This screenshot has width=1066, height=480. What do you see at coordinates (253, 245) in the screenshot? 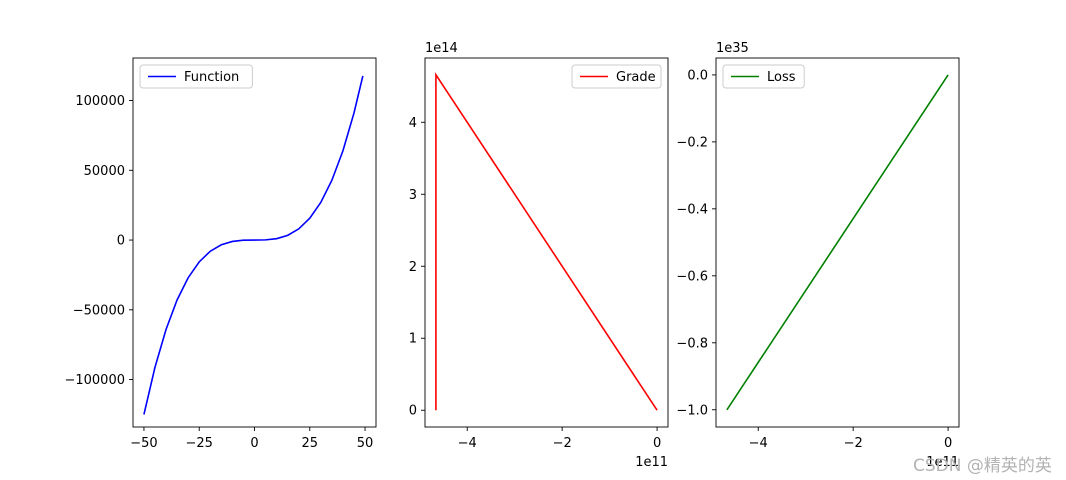
I see `series-line-function` at bounding box center [253, 245].